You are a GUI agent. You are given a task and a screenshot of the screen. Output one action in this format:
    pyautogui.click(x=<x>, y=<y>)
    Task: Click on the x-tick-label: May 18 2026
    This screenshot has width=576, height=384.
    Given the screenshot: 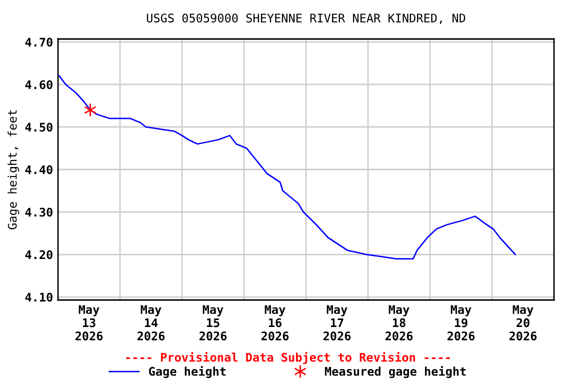 What is the action you would take?
    pyautogui.click(x=399, y=322)
    